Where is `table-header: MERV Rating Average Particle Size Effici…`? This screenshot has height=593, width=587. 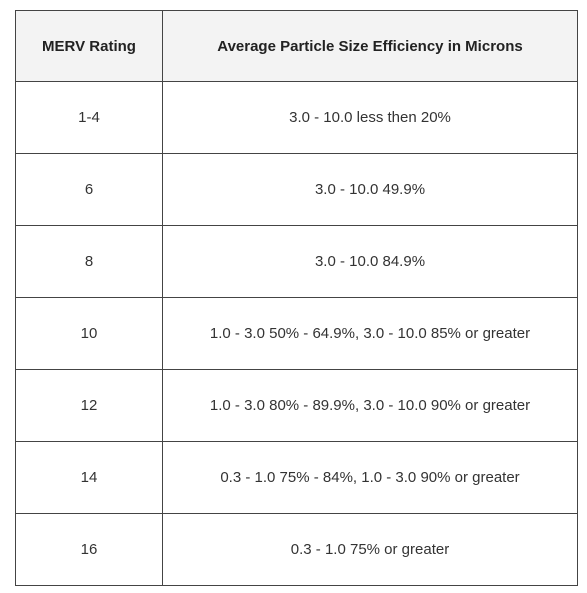
table-header: MERV Rating Average Particle Size Effici… is located at coordinates (296, 46).